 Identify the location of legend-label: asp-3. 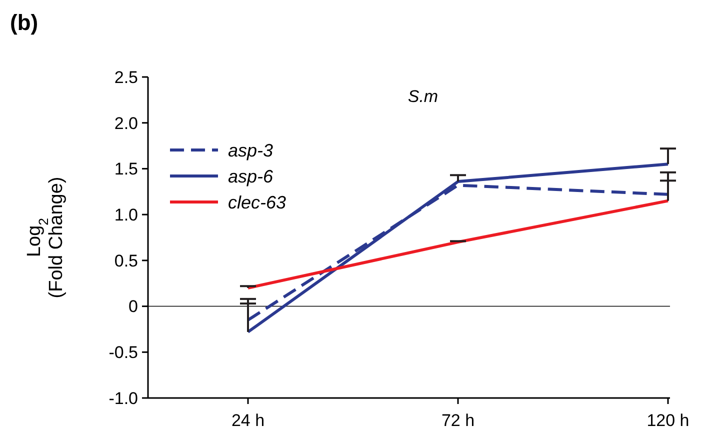
(251, 150).